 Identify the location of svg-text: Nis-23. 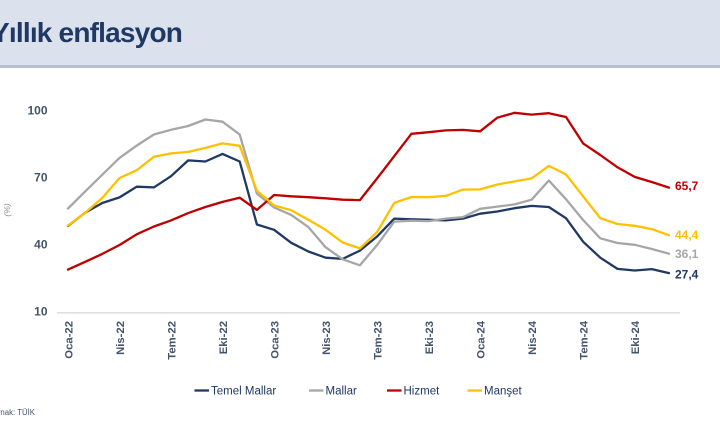
(327, 338).